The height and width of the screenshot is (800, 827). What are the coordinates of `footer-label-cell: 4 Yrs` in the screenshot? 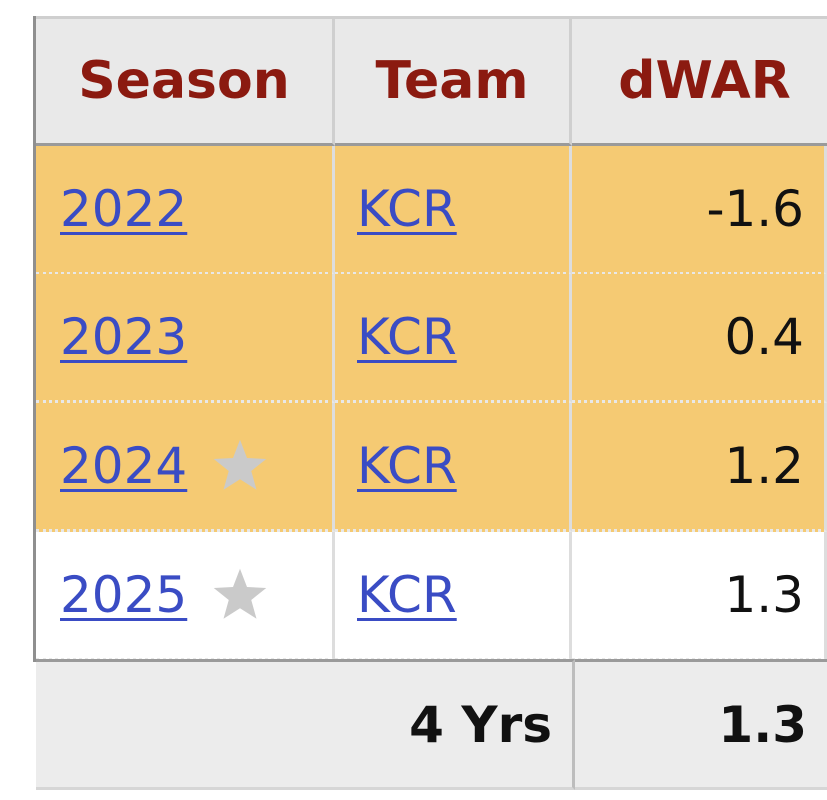 It's located at (455, 724).